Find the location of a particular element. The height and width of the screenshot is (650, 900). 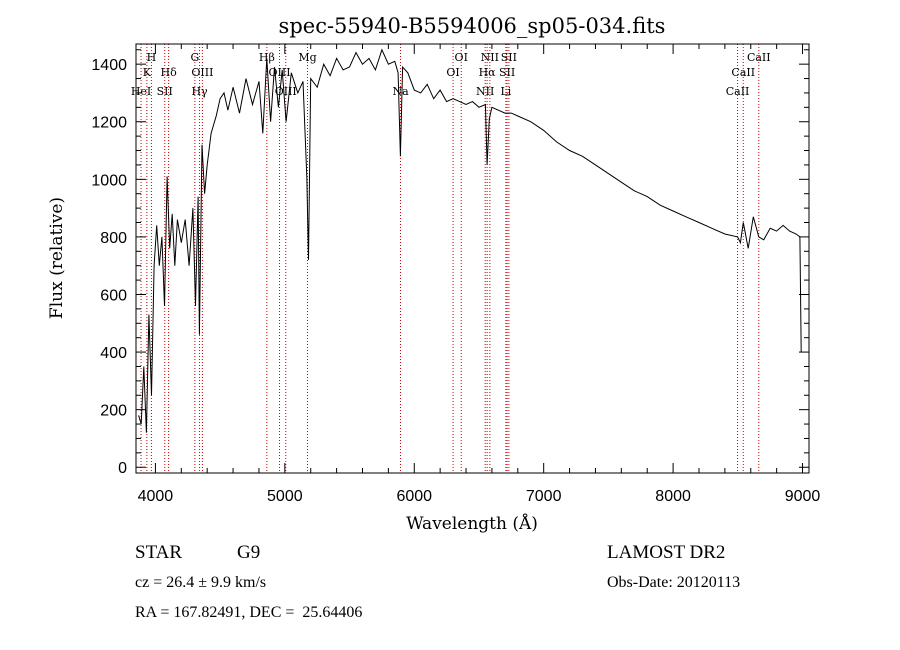

object-class: STAR is located at coordinates (159, 552).